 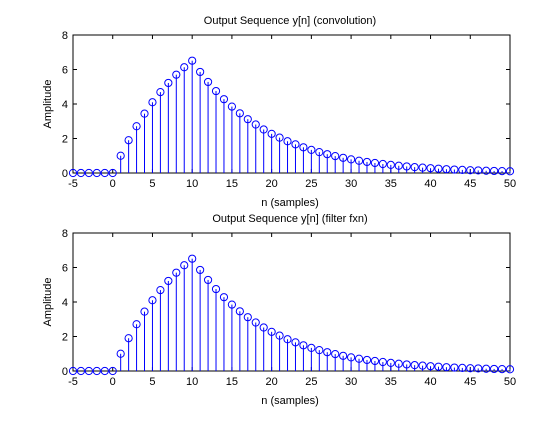 I want to click on x-tick-label: 50, so click(x=510, y=184).